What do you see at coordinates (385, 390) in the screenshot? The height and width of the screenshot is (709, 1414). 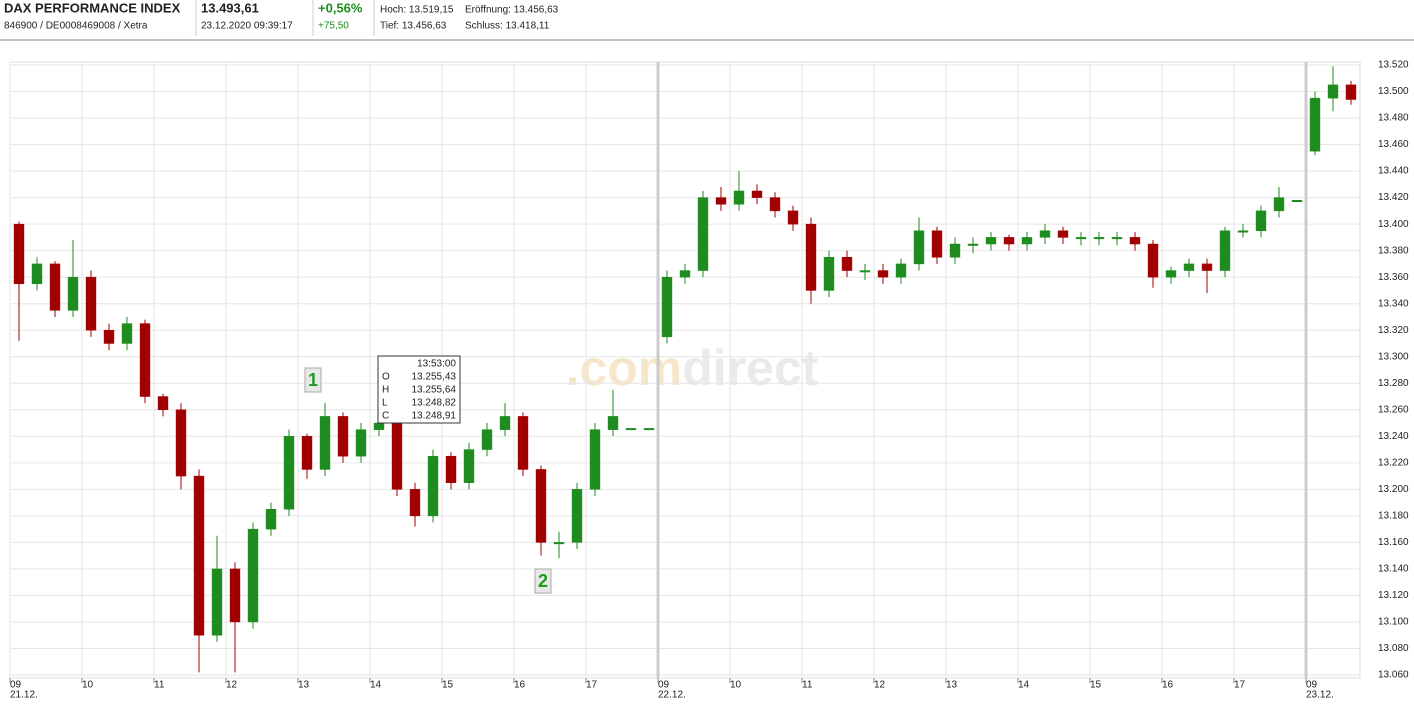 I see `tooltip-key: H` at bounding box center [385, 390].